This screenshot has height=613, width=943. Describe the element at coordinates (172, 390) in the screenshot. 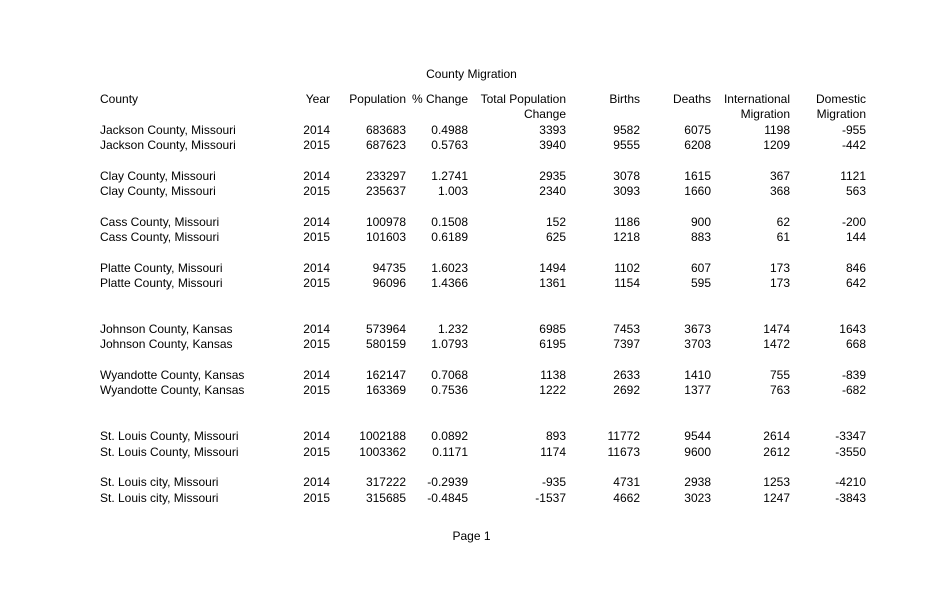

I see `cell-county: Wyandotte County, Kansas` at that location.